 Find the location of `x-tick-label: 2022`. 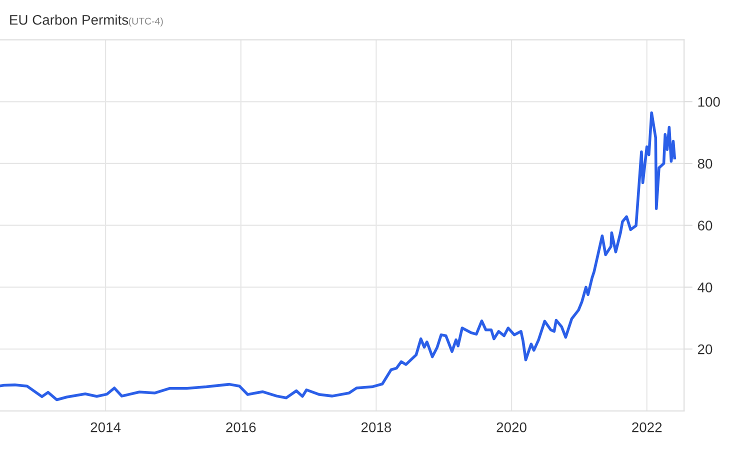

x-tick-label: 2022 is located at coordinates (647, 427).